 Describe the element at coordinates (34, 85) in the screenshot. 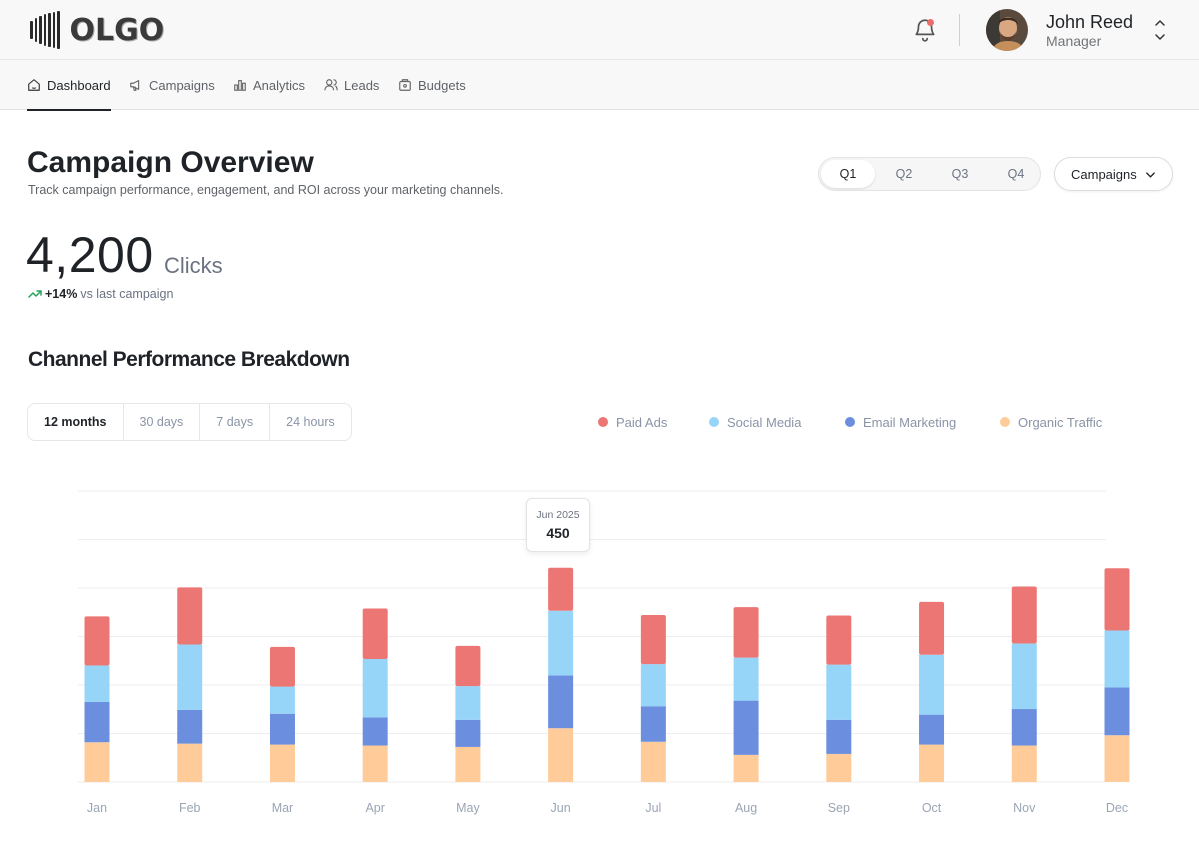

I see `home-icon` at that location.